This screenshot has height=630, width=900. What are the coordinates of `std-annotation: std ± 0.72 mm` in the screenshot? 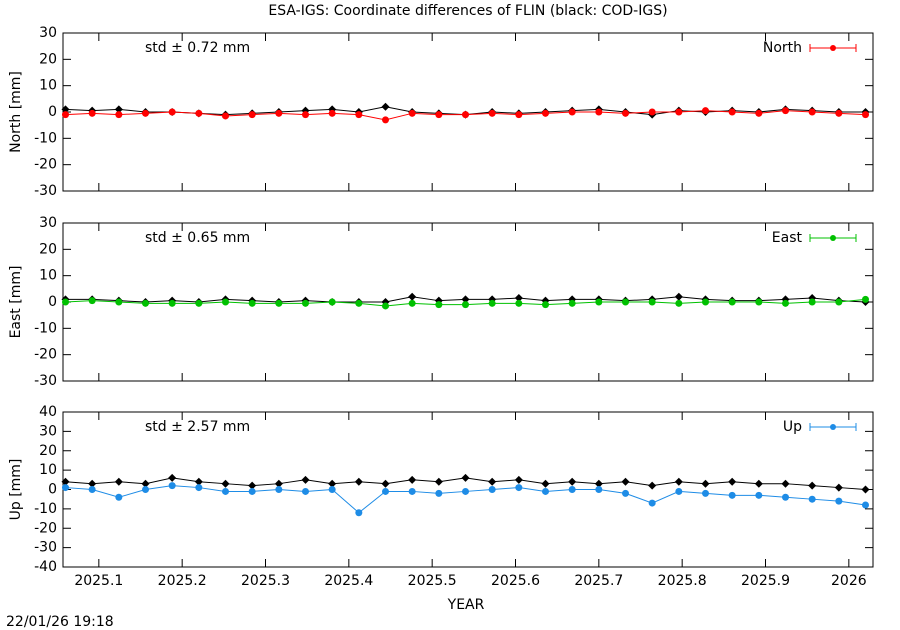 It's located at (197, 48).